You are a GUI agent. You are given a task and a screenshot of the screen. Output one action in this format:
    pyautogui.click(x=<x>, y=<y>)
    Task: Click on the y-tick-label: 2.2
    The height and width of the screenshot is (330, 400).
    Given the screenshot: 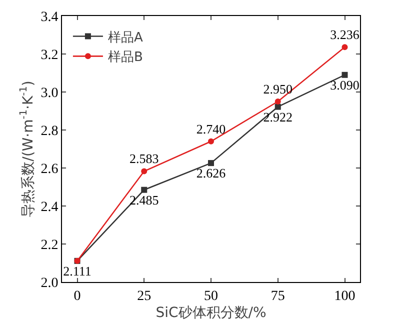 What is the action you would take?
    pyautogui.click(x=49, y=245)
    